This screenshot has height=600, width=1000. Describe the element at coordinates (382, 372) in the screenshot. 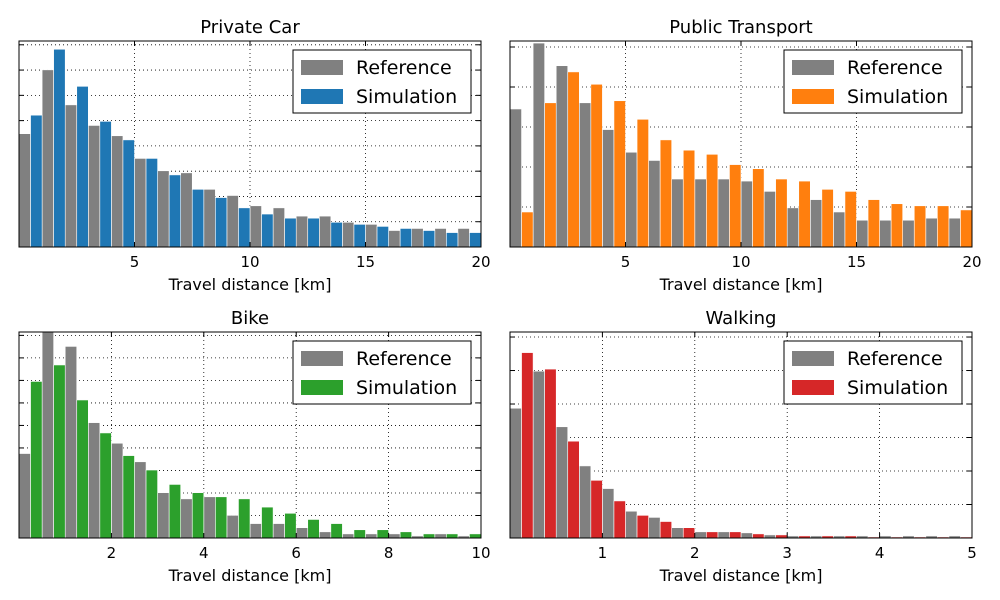

I see `legend: Reference Simulation` at that location.